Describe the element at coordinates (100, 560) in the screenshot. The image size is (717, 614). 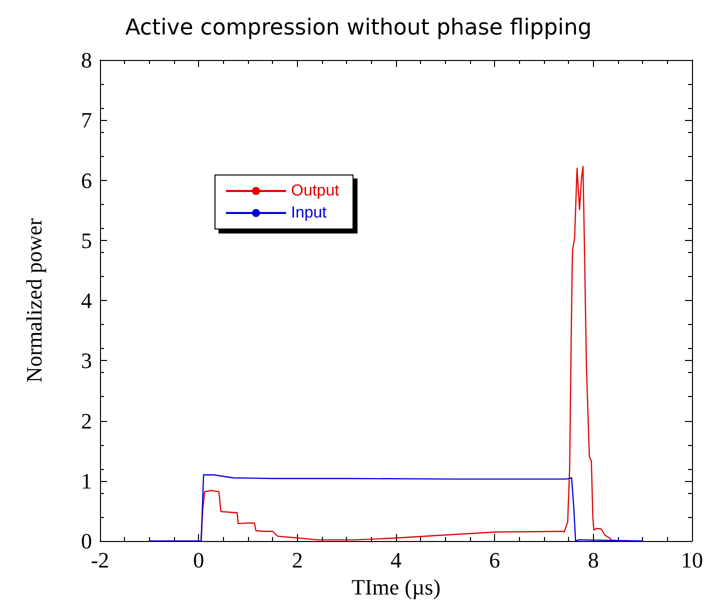
I see `x-tick-label: -2` at that location.